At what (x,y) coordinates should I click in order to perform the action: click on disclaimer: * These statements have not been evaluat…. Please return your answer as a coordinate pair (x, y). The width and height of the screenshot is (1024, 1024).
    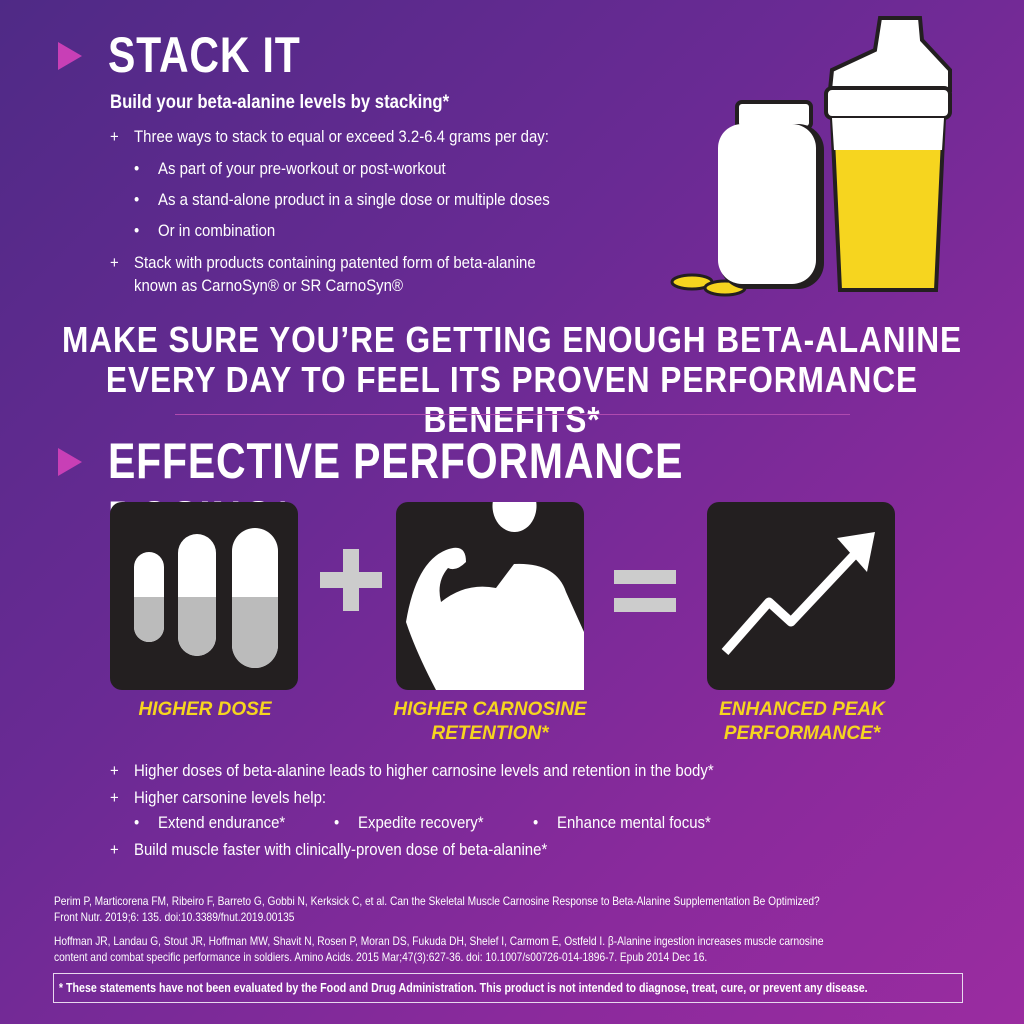
    Looking at the image, I should click on (463, 987).